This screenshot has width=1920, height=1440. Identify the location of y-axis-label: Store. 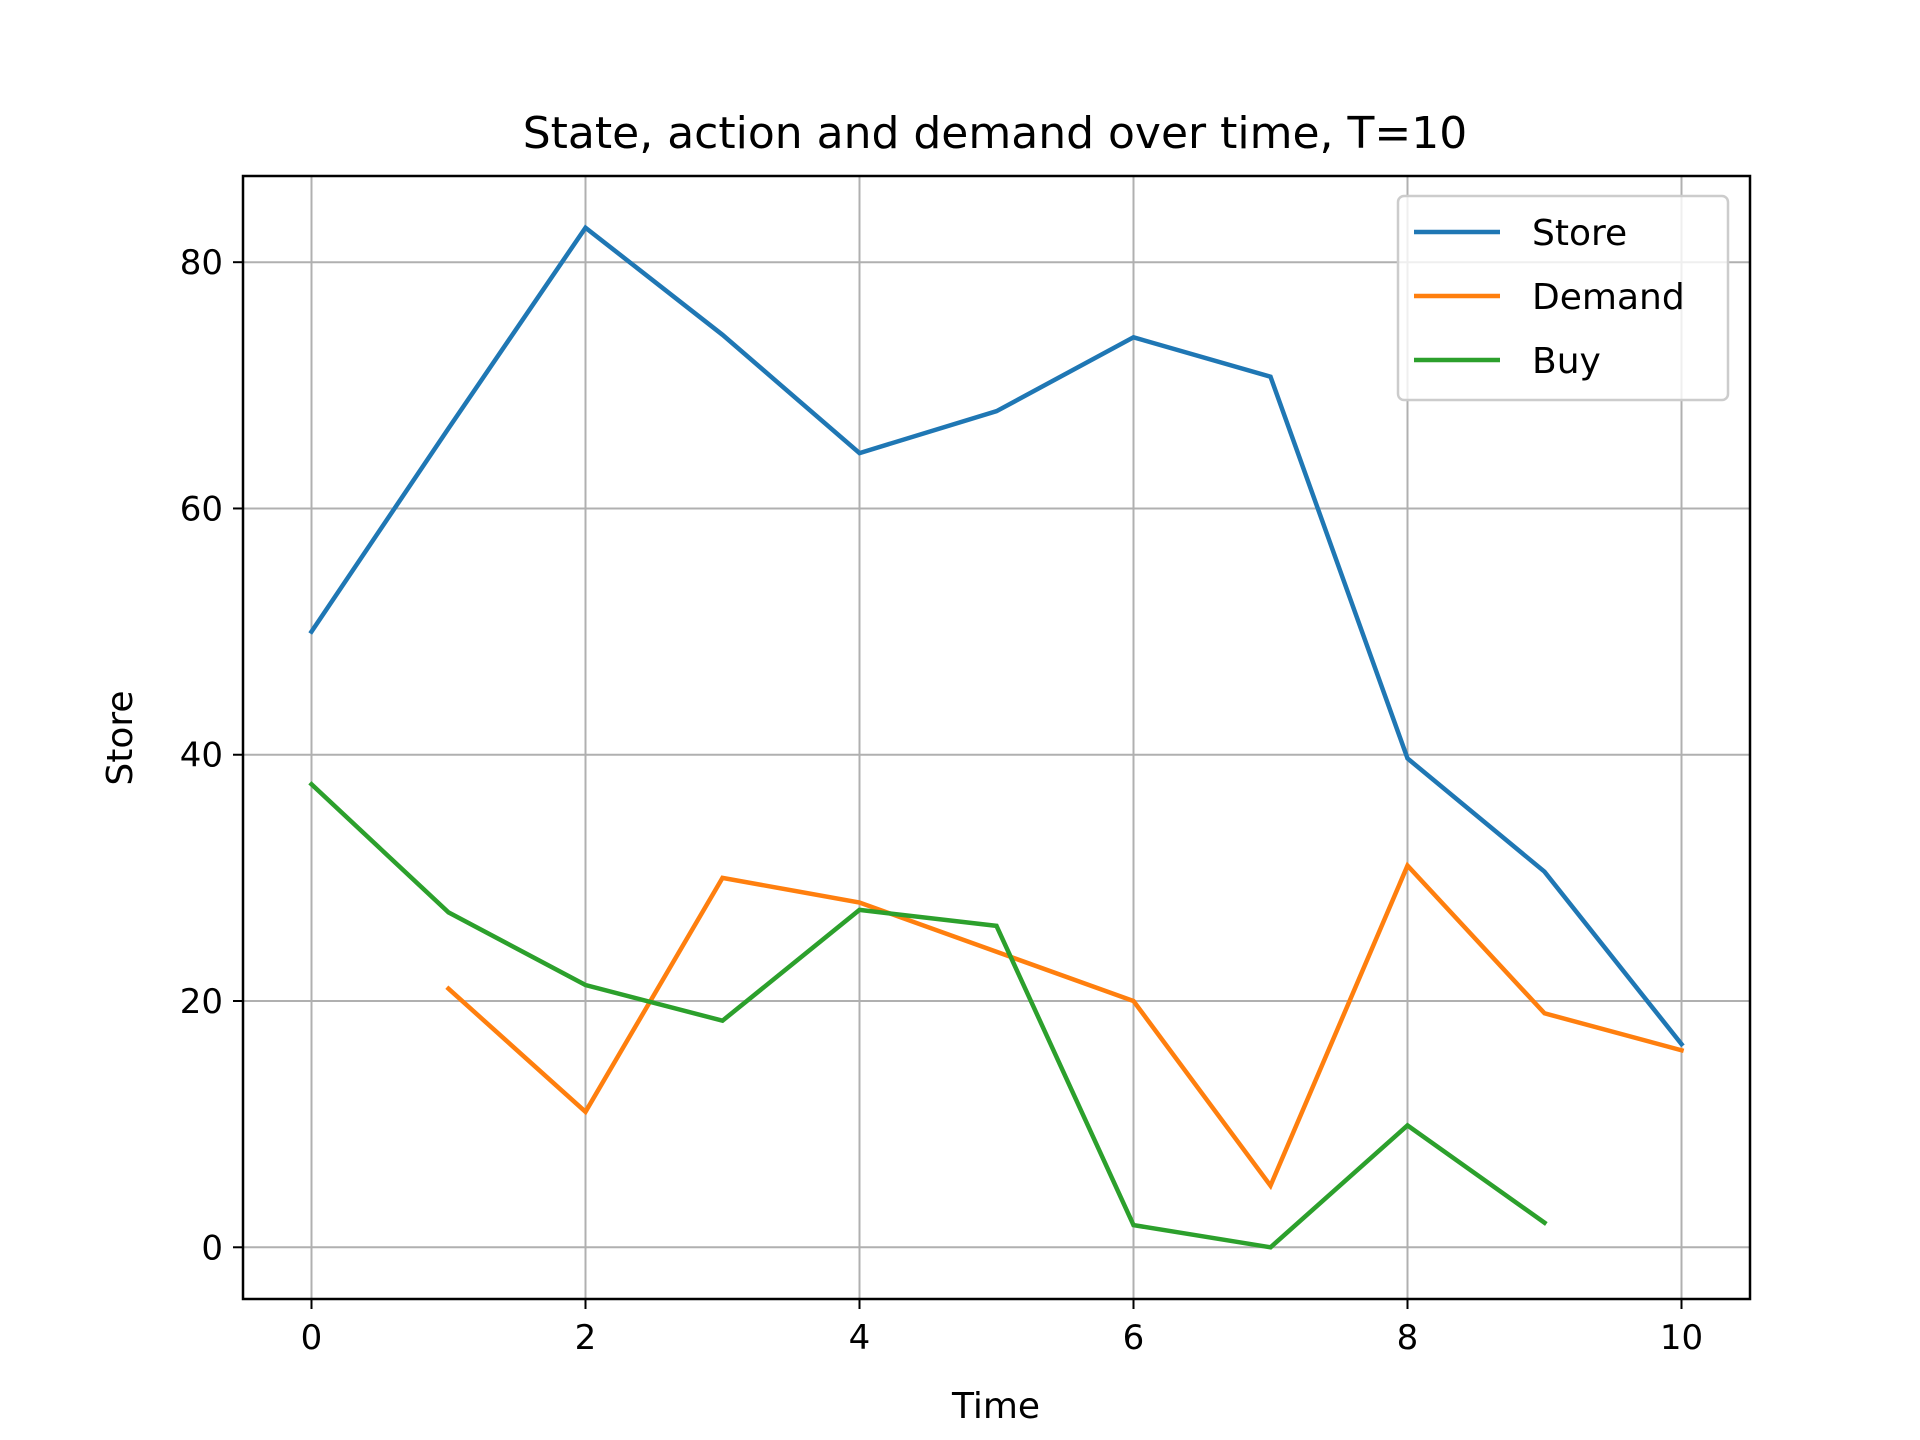
(120, 737).